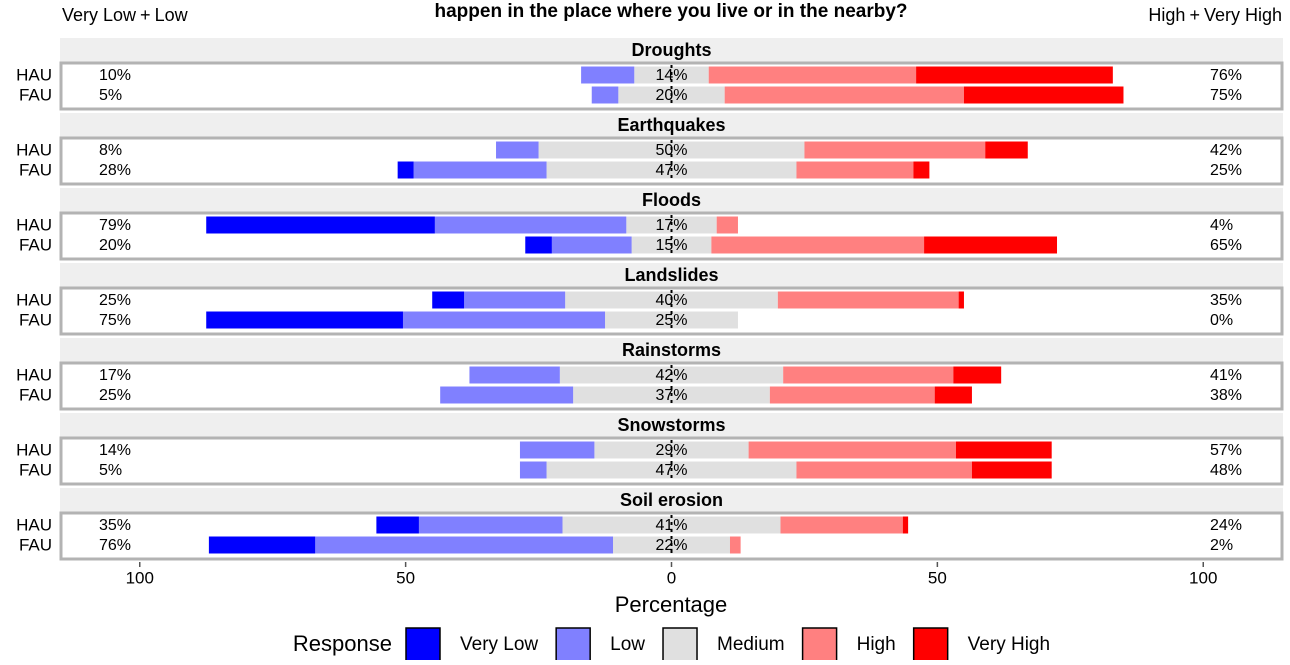 The height and width of the screenshot is (665, 1290). I want to click on legend-label: Low, so click(627, 644).